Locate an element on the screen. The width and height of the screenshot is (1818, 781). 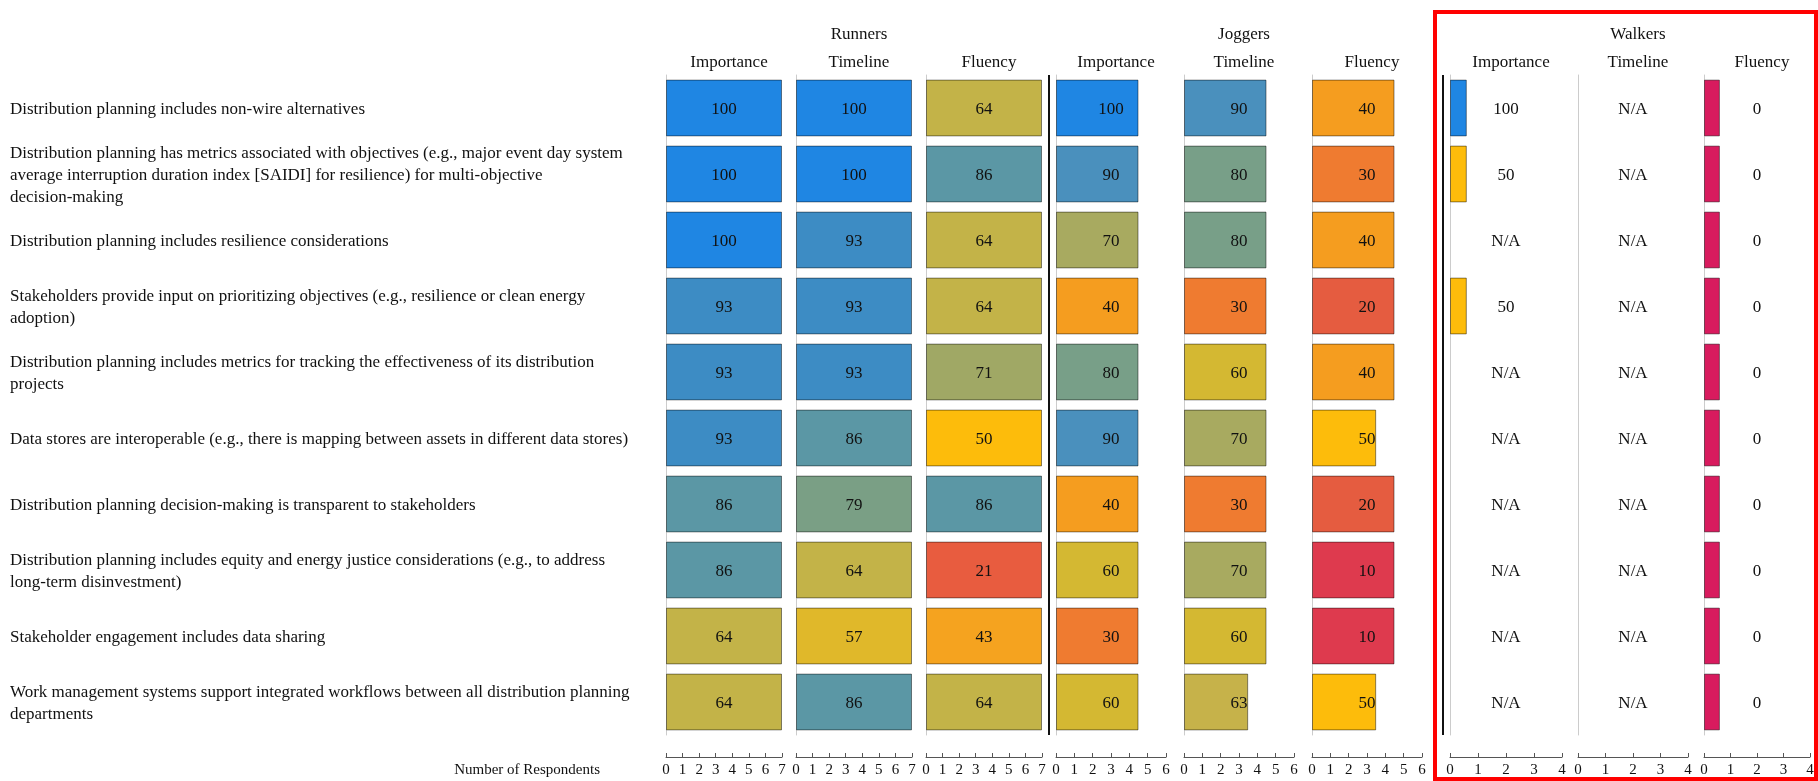
y-tick-label: Distribution planning includes resilience considerations is located at coordinates (199, 240).